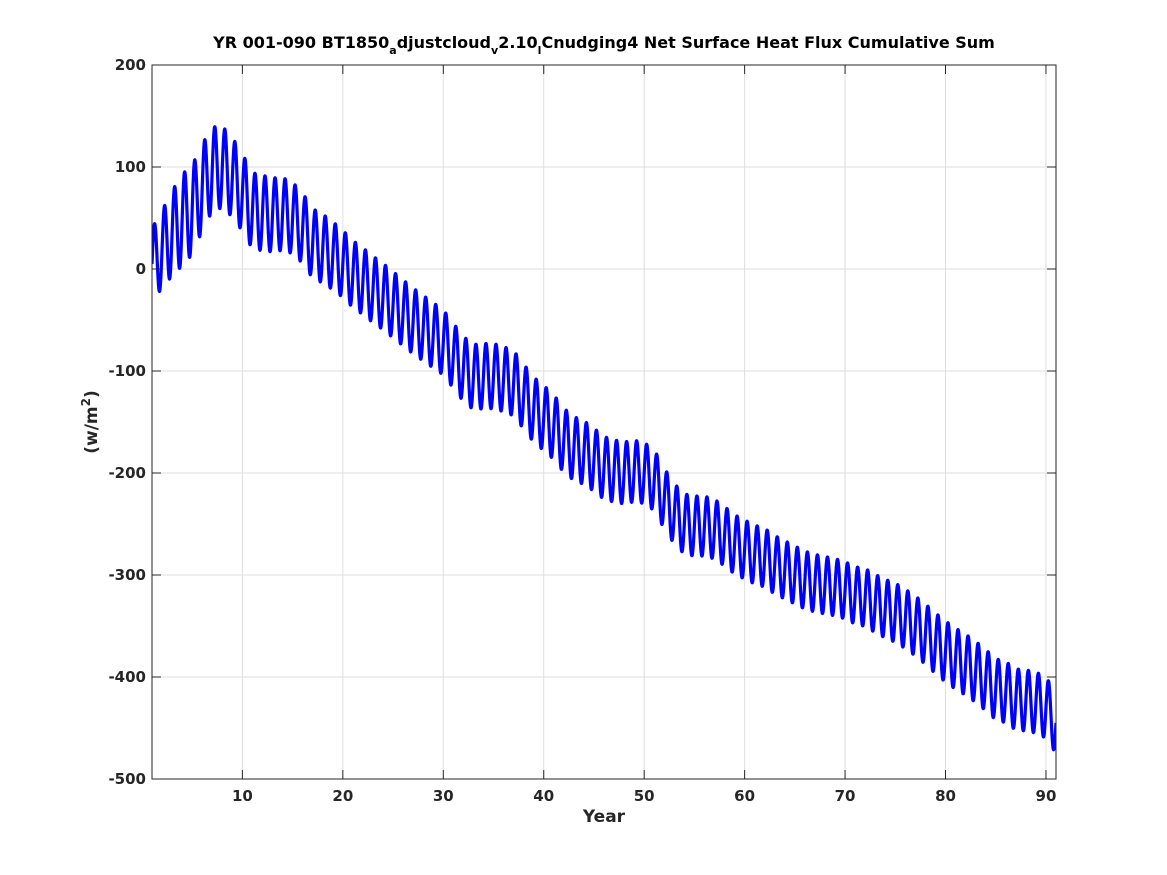 The image size is (1167, 875). What do you see at coordinates (141, 269) in the screenshot?
I see `y-tick-label: 0` at bounding box center [141, 269].